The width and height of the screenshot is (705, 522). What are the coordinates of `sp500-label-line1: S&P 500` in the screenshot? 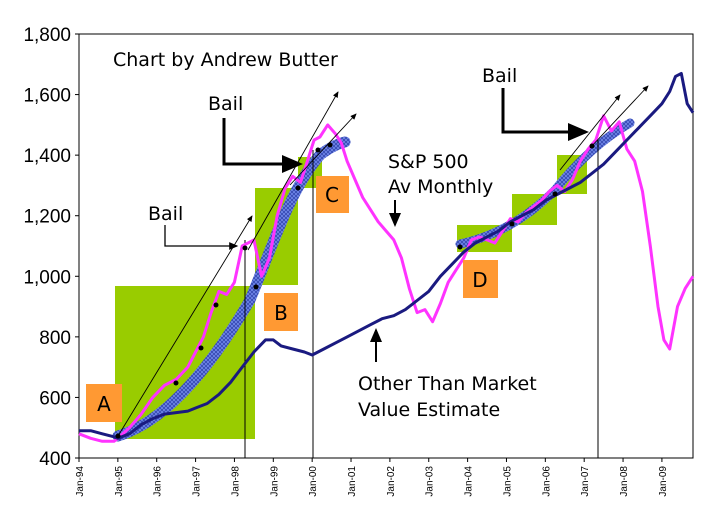 It's located at (428, 162).